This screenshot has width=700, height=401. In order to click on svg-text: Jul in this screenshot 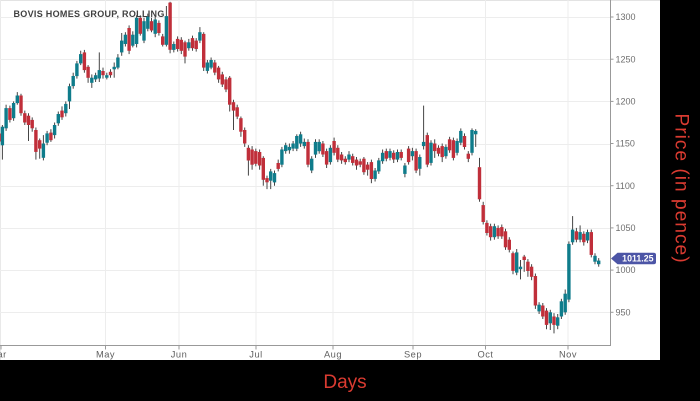, I will do `click(255, 355)`.